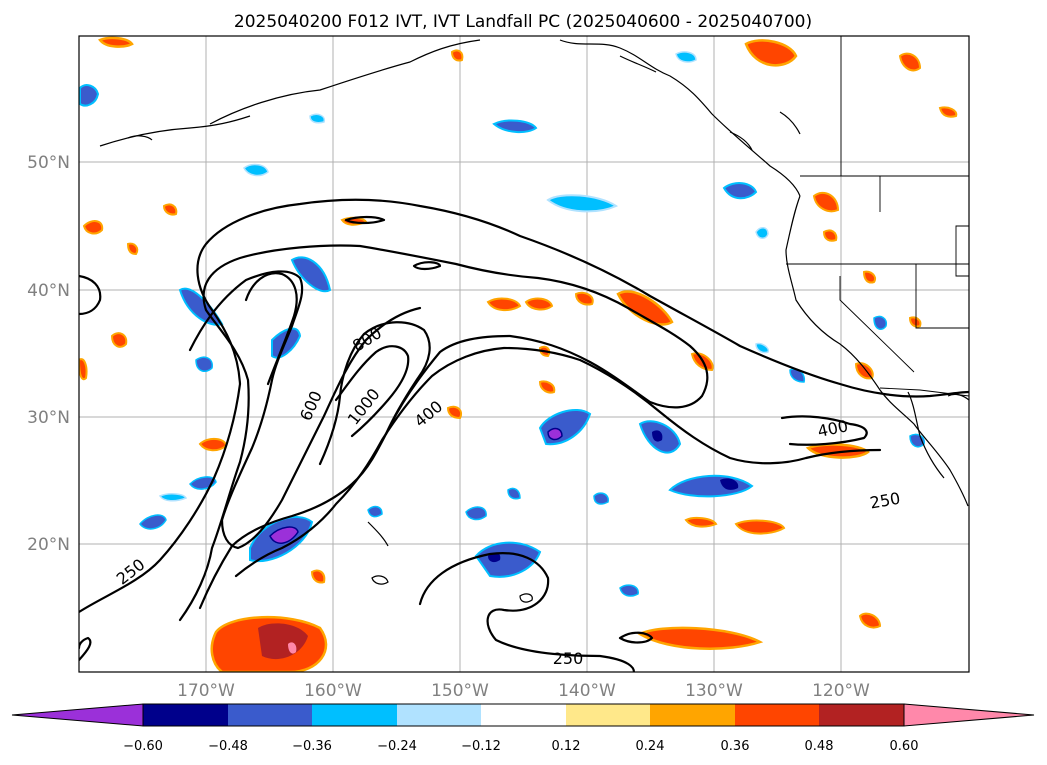 Image resolution: width=1047 pixels, height=765 pixels. What do you see at coordinates (650, 746) in the screenshot?
I see `colorbar-tick: 0.24` at bounding box center [650, 746].